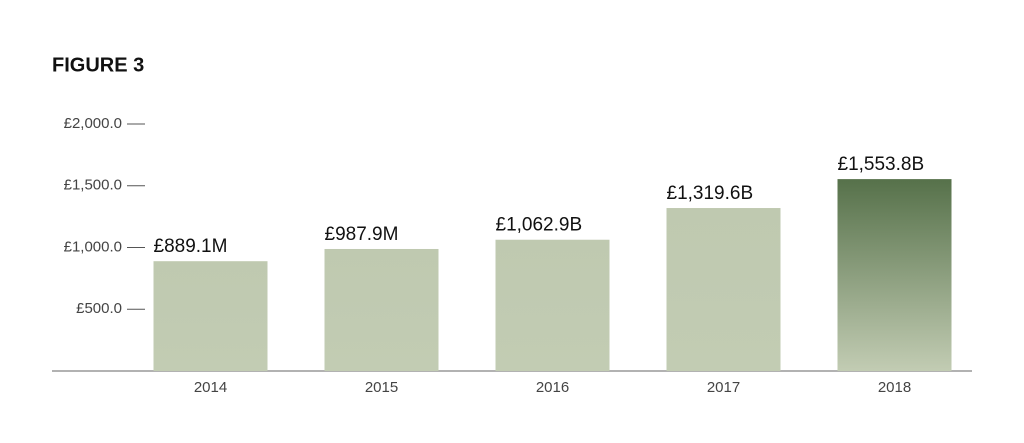 The image size is (1024, 443). Describe the element at coordinates (381, 387) in the screenshot. I see `x-tick-label: 2015` at that location.